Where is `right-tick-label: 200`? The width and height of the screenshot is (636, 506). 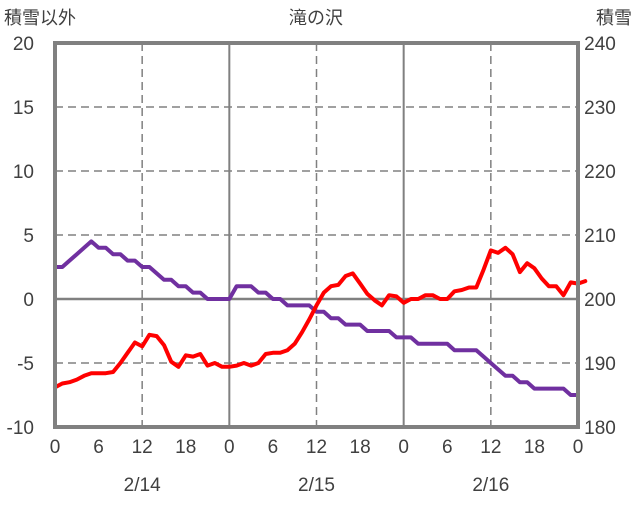
right-tick-label: 200 is located at coordinates (600, 300).